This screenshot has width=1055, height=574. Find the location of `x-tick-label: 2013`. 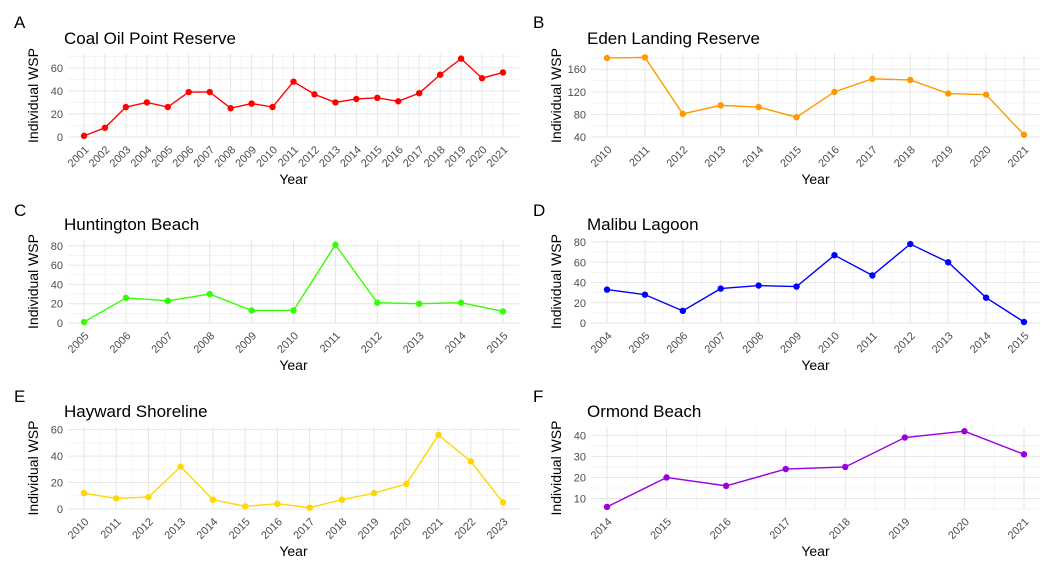

x-tick-label: 2013 is located at coordinates (175, 529).